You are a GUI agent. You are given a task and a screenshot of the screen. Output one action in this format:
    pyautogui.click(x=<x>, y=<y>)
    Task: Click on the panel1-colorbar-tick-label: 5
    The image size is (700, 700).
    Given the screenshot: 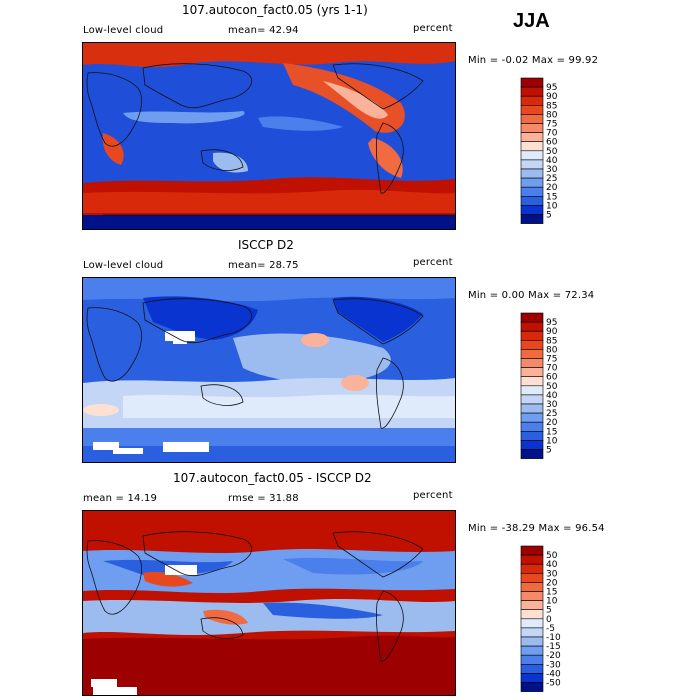 What is the action you would take?
    pyautogui.click(x=549, y=216)
    